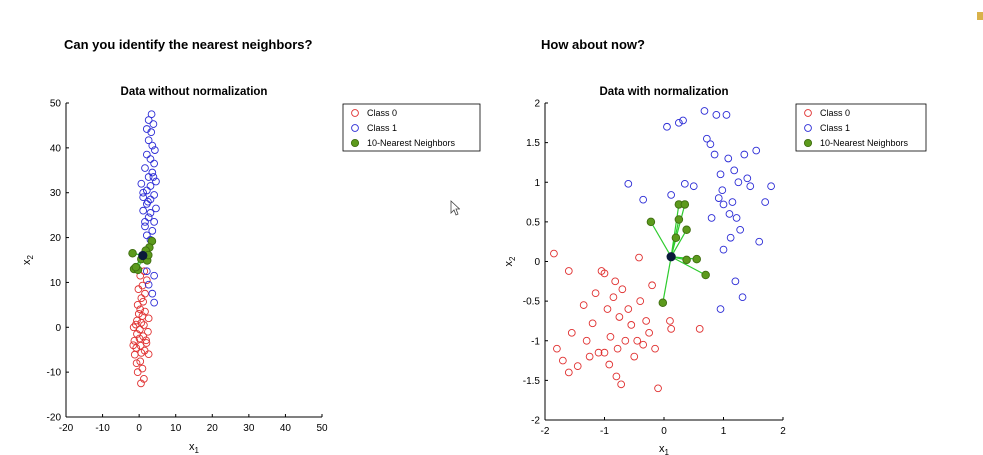 This screenshot has height=455, width=983. Describe the element at coordinates (188, 44) in the screenshot. I see `left-heading: Can you identify the nearest neighbors?` at that location.